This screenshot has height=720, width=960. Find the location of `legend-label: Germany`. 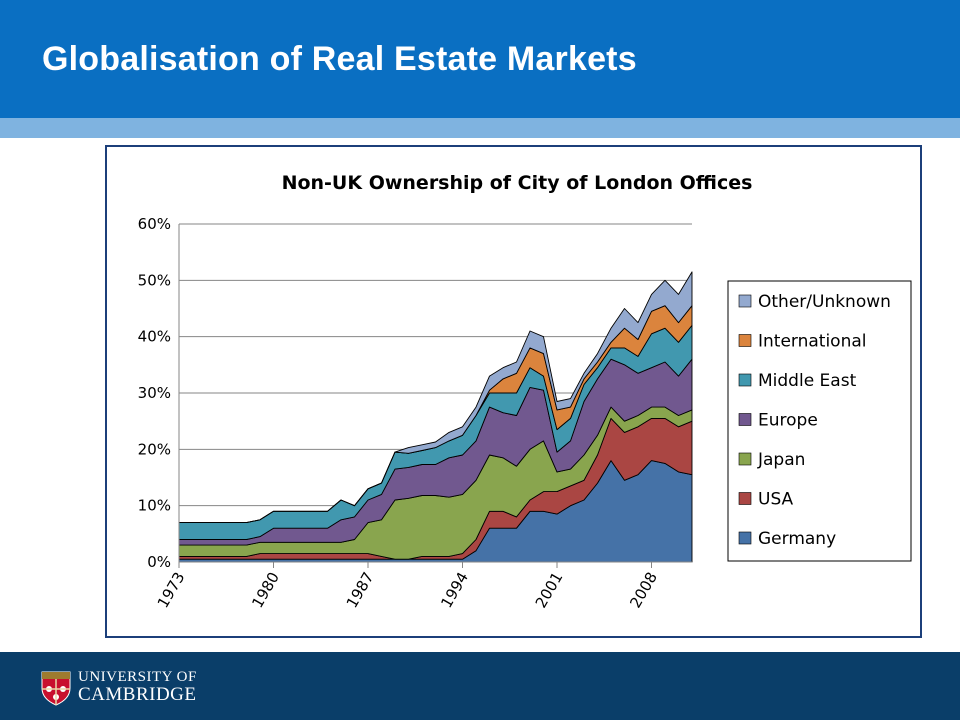

legend-label: Germany is located at coordinates (797, 539).